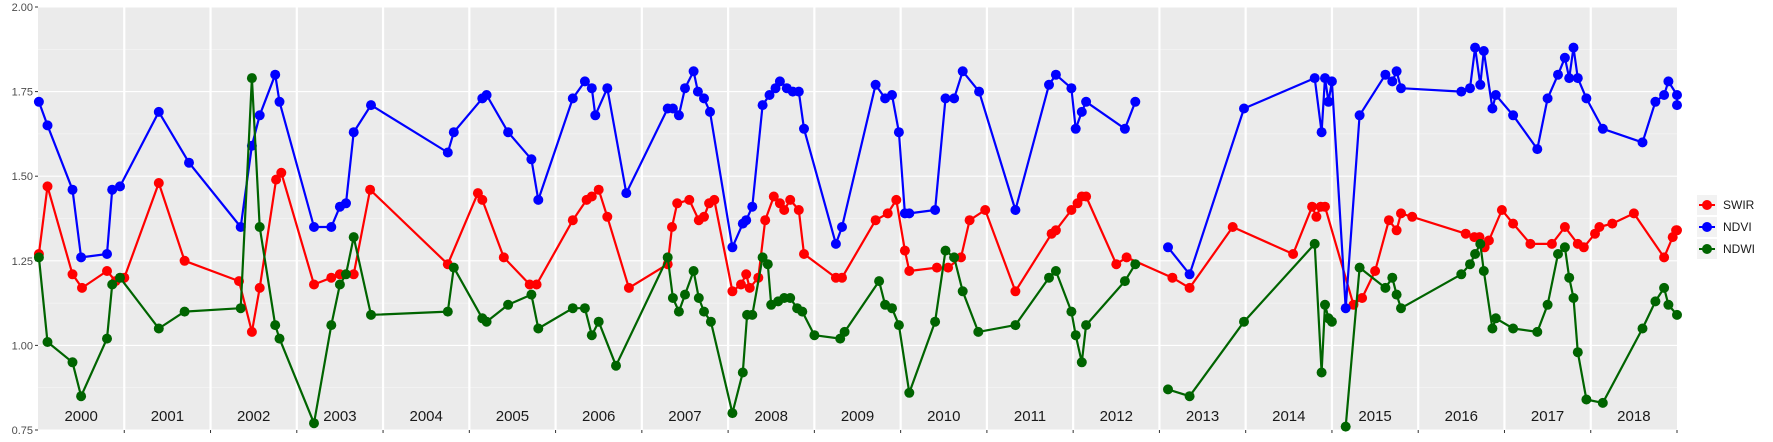  What do you see at coordinates (684, 416) in the screenshot?
I see `year-label: 2007` at bounding box center [684, 416].